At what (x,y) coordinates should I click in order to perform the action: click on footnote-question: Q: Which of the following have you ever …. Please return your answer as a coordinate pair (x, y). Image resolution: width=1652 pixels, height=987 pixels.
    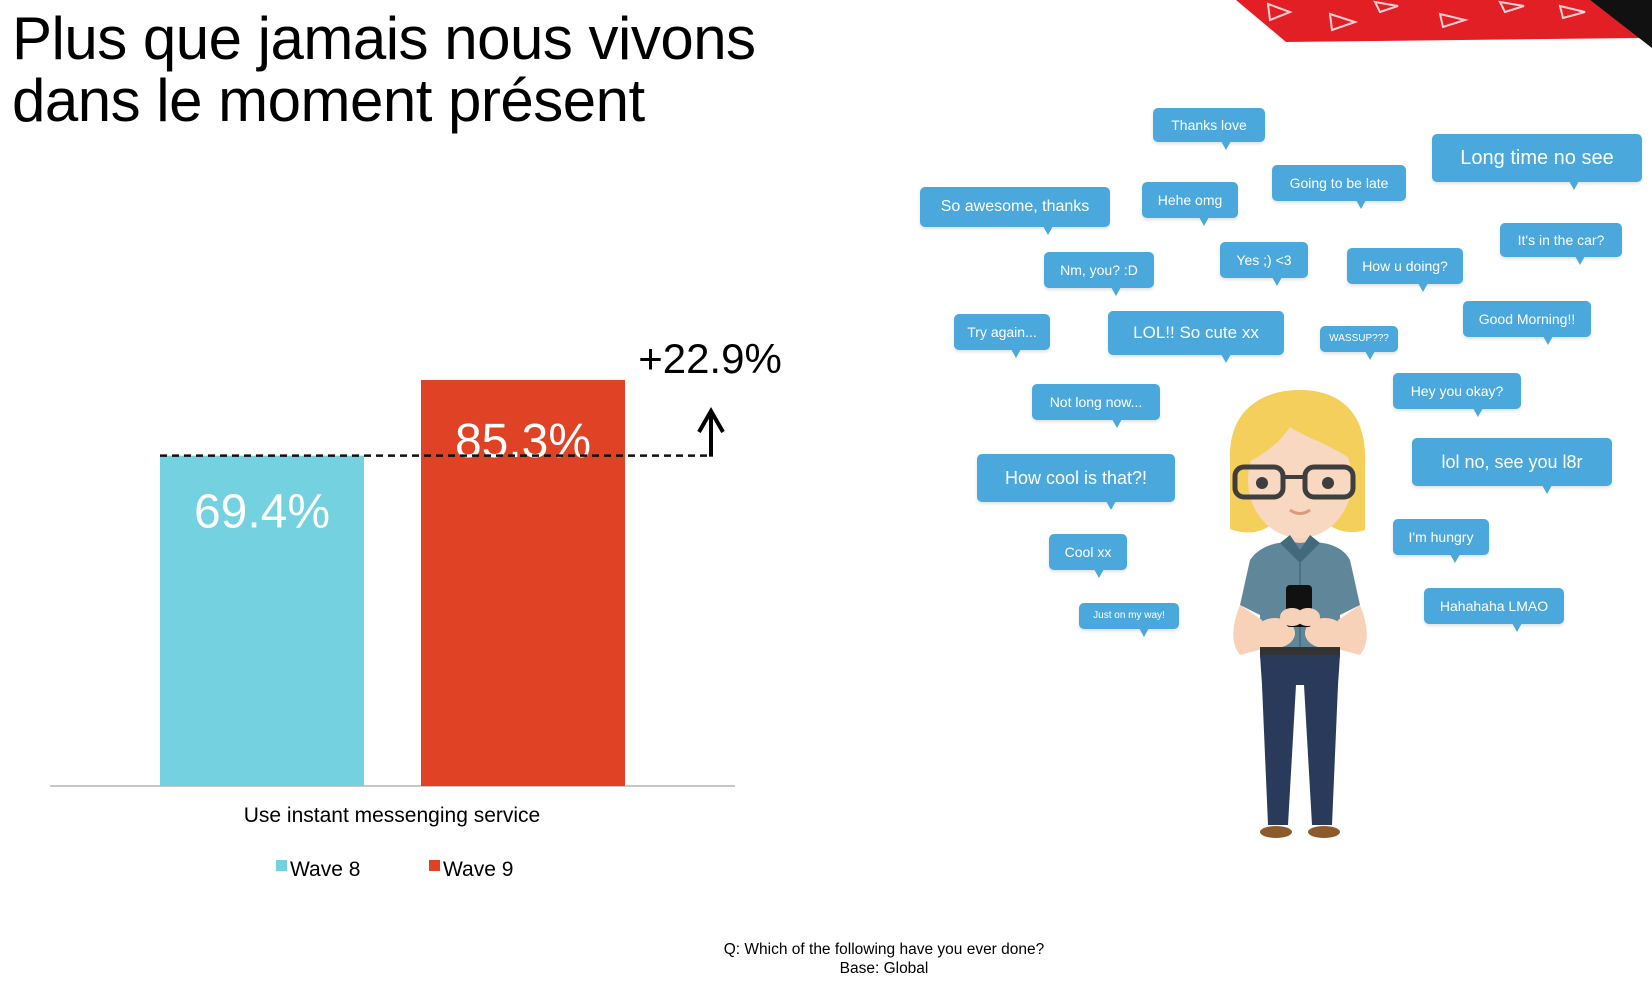
    Looking at the image, I should click on (884, 949).